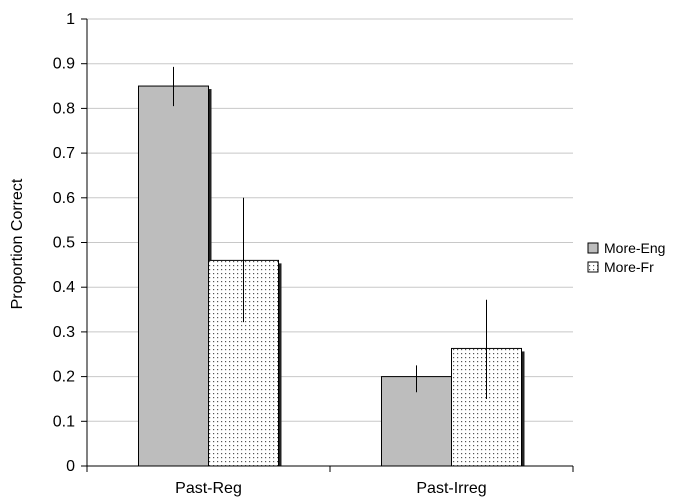  I want to click on y-tick-label: 0.3, so click(64, 332).